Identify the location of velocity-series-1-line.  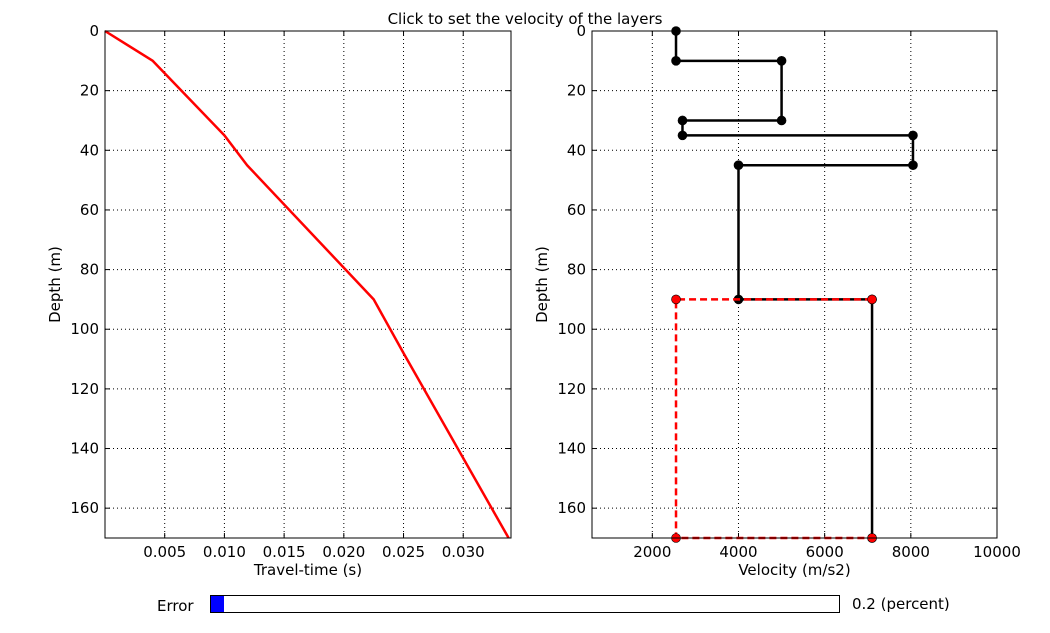
(773, 419).